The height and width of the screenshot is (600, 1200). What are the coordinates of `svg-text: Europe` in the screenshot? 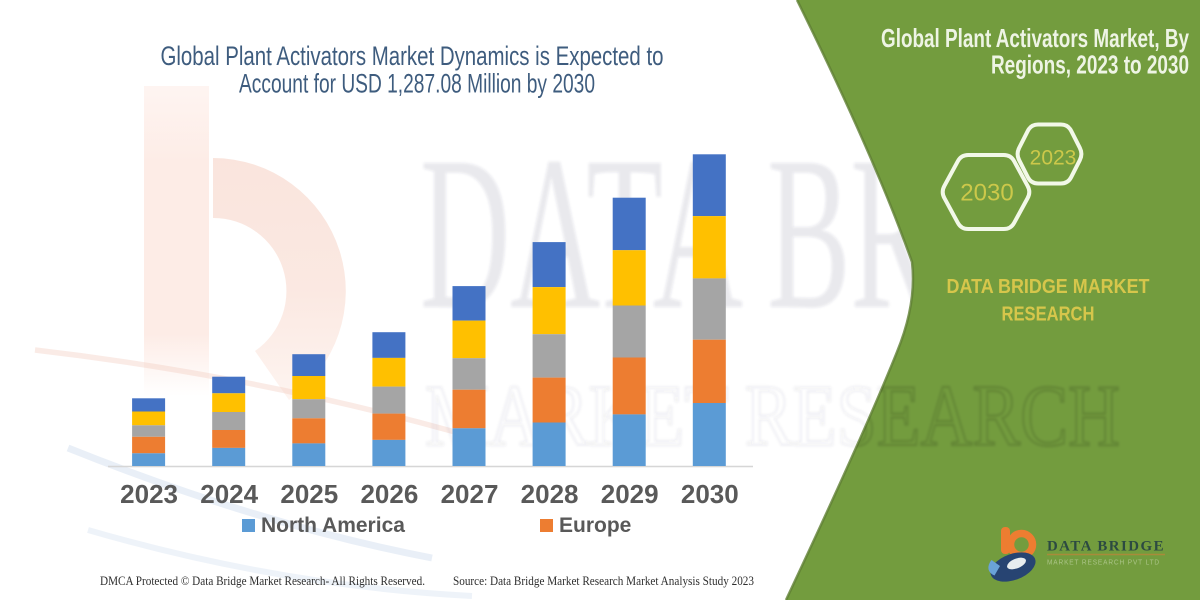 It's located at (595, 525).